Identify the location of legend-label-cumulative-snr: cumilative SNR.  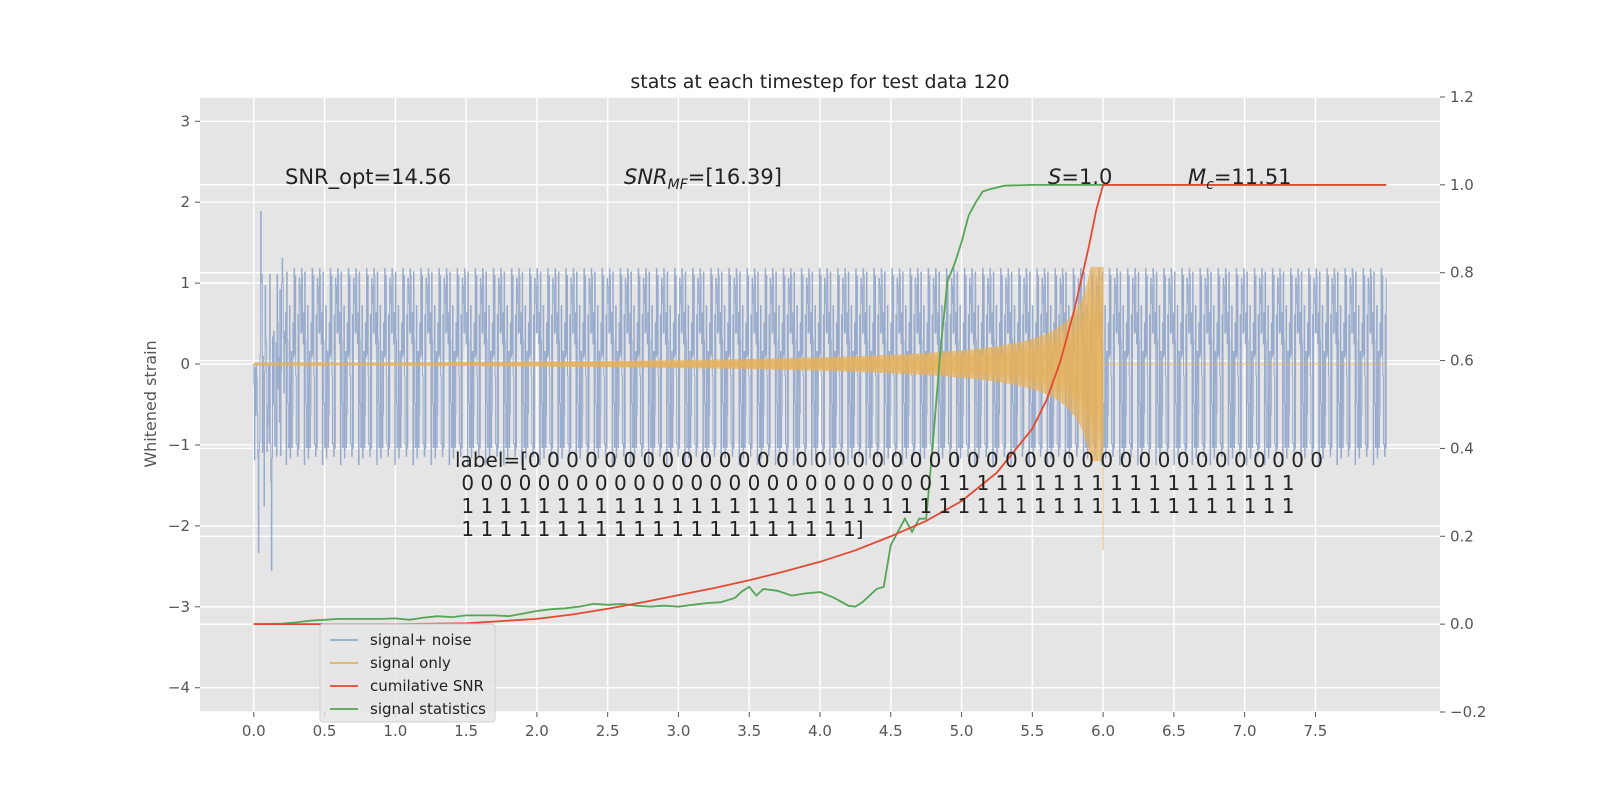
(427, 686).